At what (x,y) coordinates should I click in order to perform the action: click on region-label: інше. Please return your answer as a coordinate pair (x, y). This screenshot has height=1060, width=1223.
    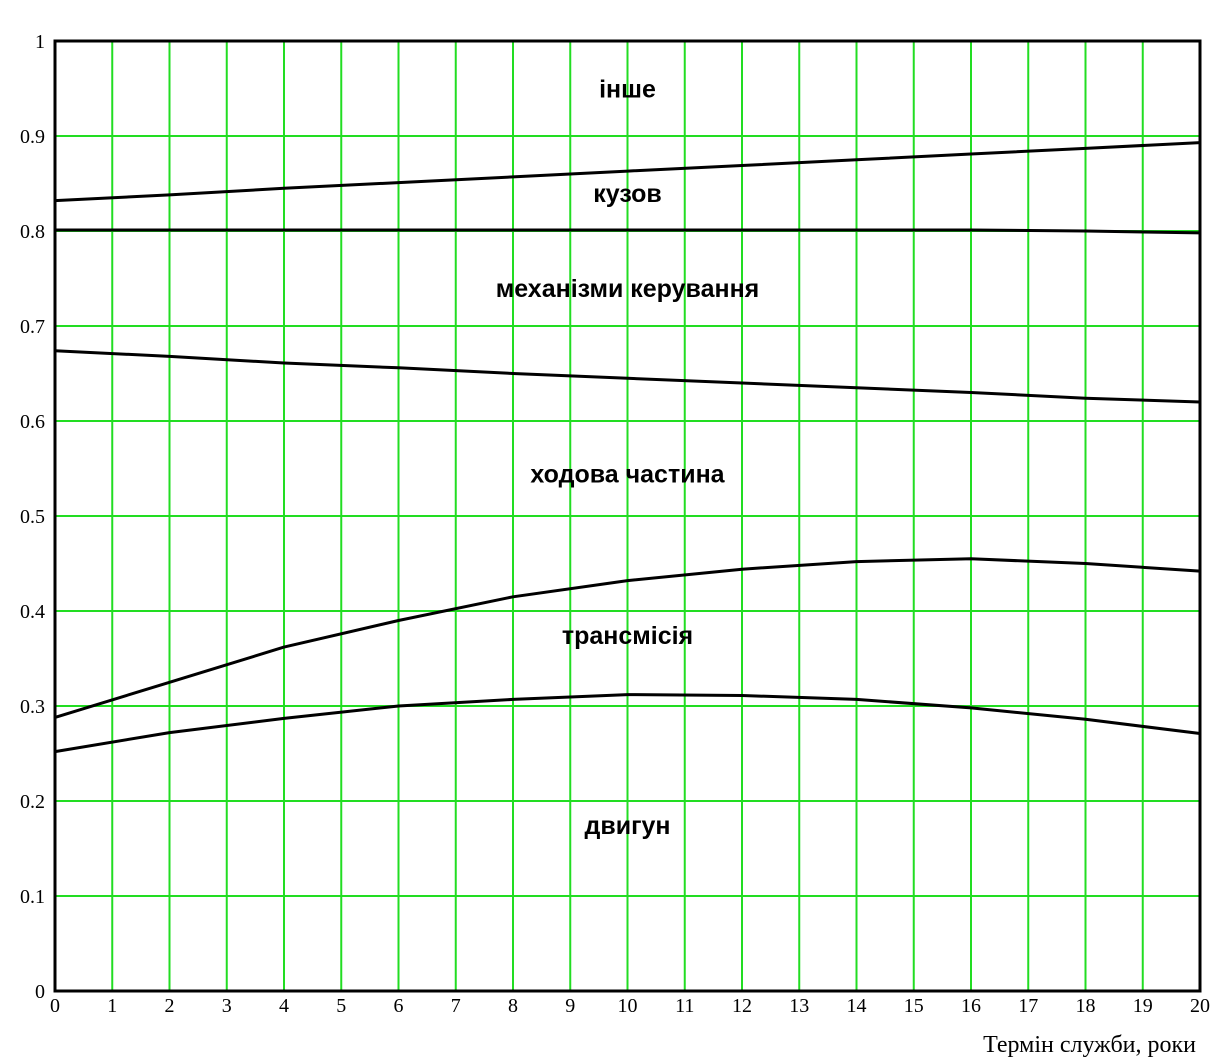
    Looking at the image, I should click on (627, 90).